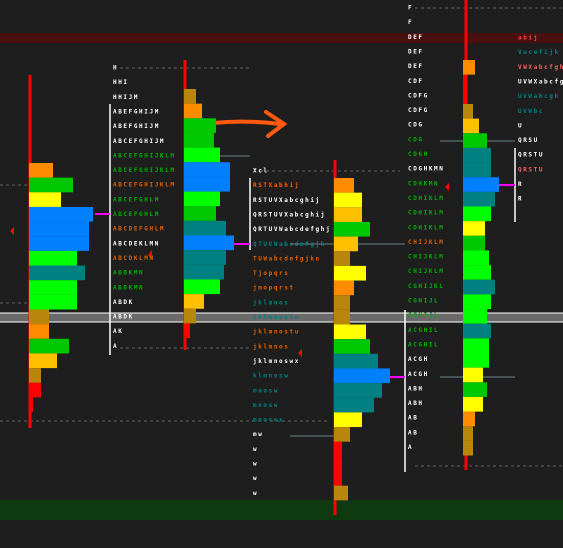 The image size is (563, 548). I want to click on tpo-letters: ABCEFGHIJKLM, so click(144, 155).